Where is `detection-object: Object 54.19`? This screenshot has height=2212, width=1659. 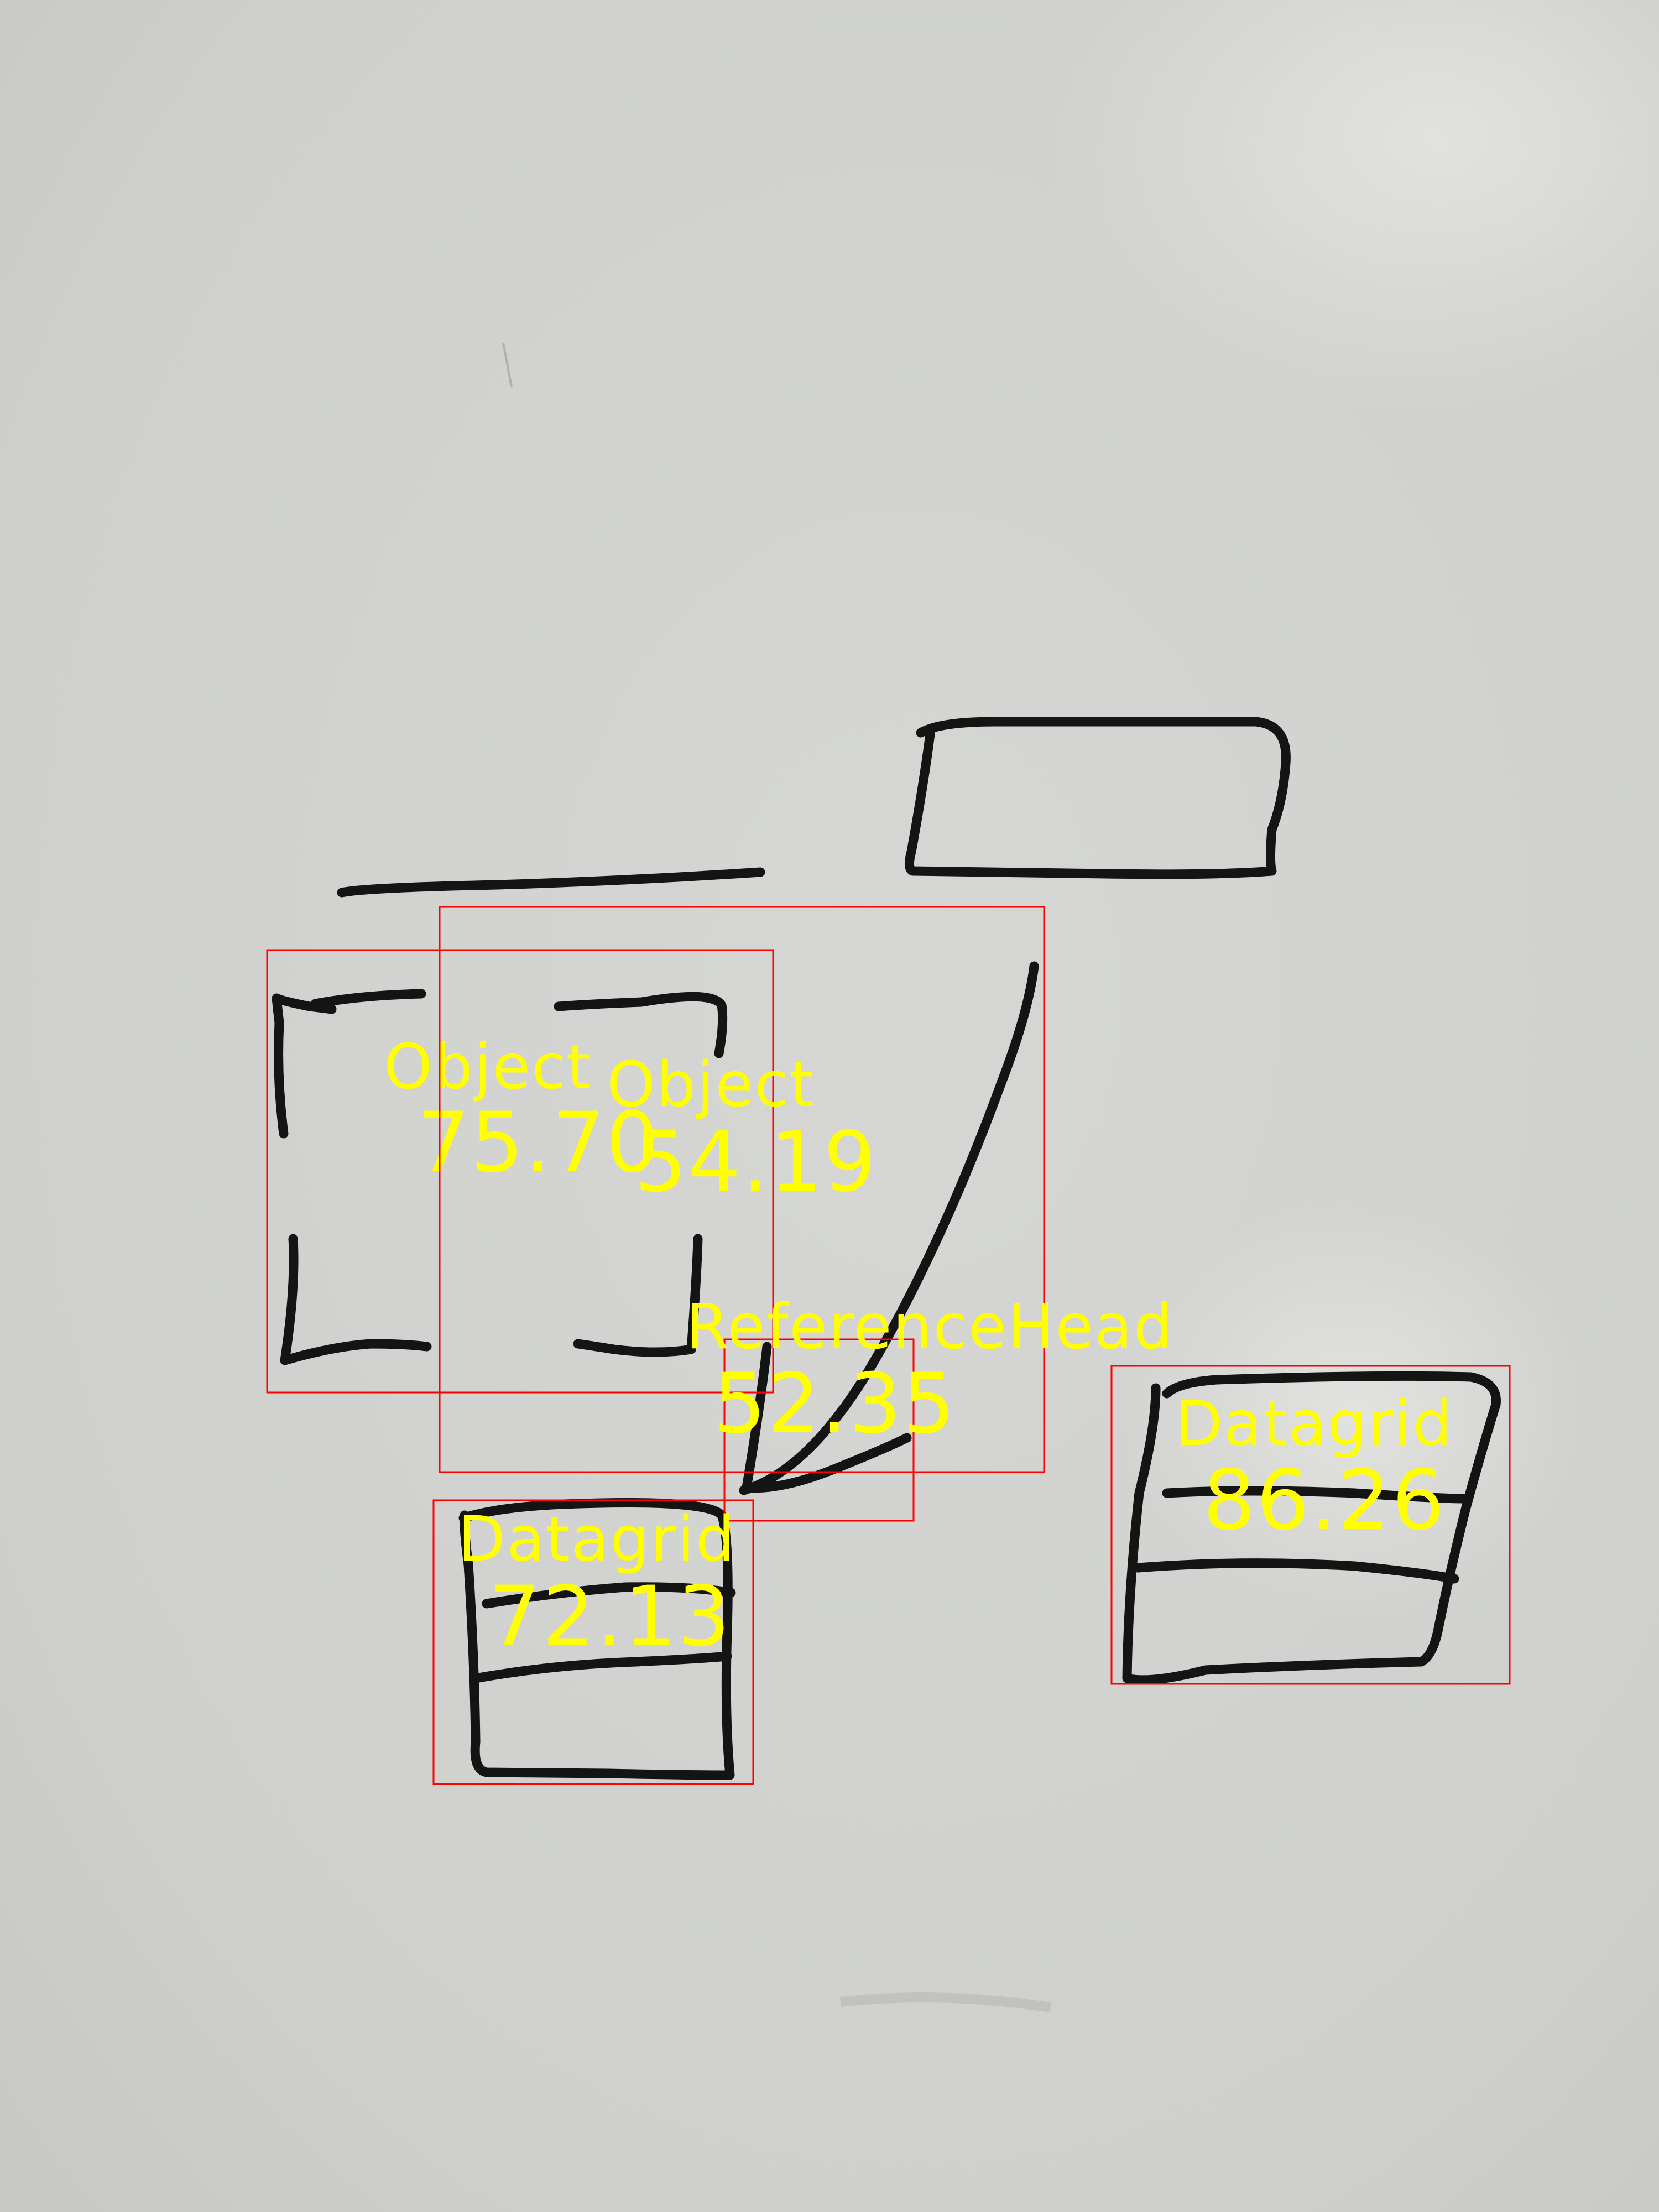 detection-object: Object 54.19 is located at coordinates (742, 1189).